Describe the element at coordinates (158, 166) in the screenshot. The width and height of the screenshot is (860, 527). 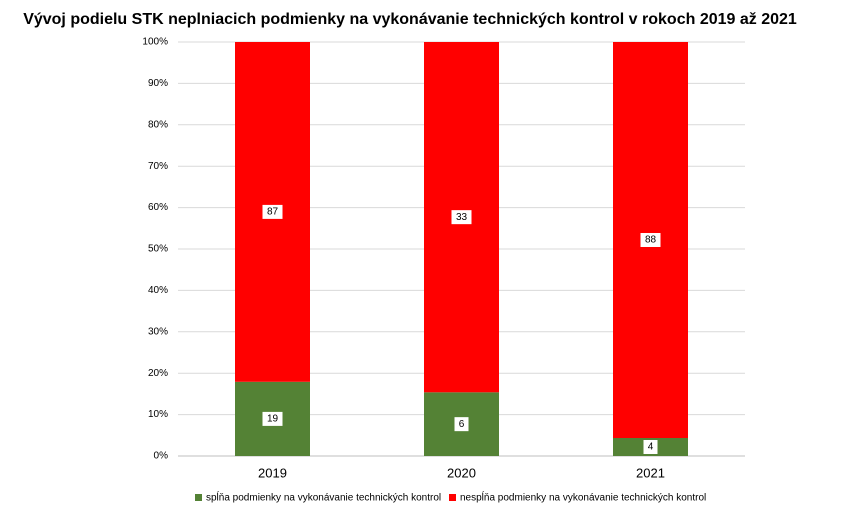
I see `y-tick-label: 70%` at that location.